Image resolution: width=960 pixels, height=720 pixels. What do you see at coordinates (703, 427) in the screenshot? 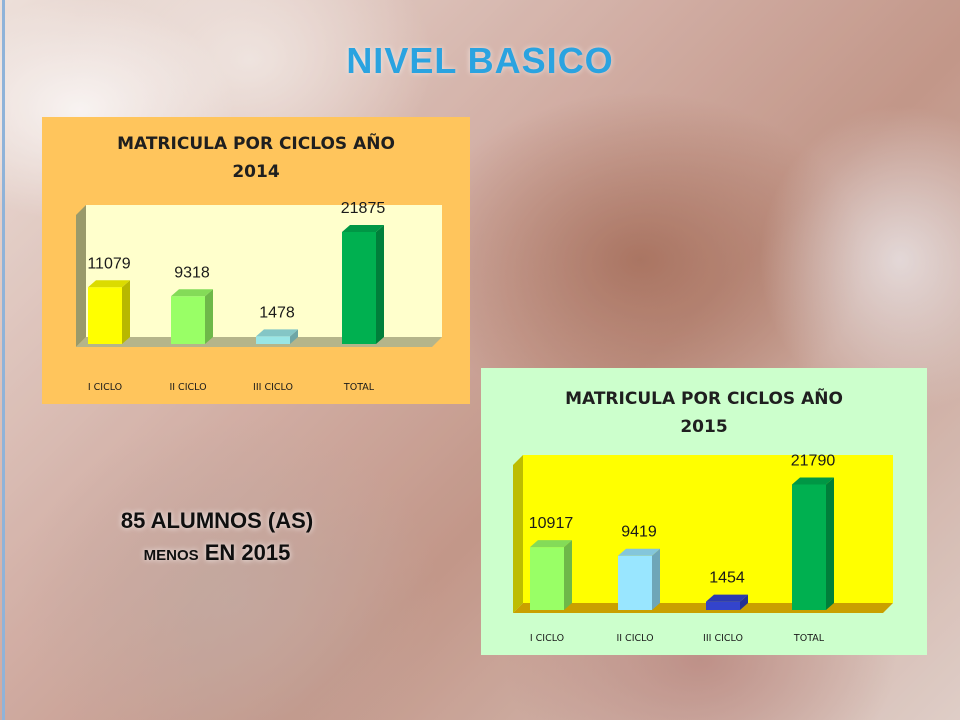
I see `chart-2015-title-line2: 2015` at bounding box center [703, 427].